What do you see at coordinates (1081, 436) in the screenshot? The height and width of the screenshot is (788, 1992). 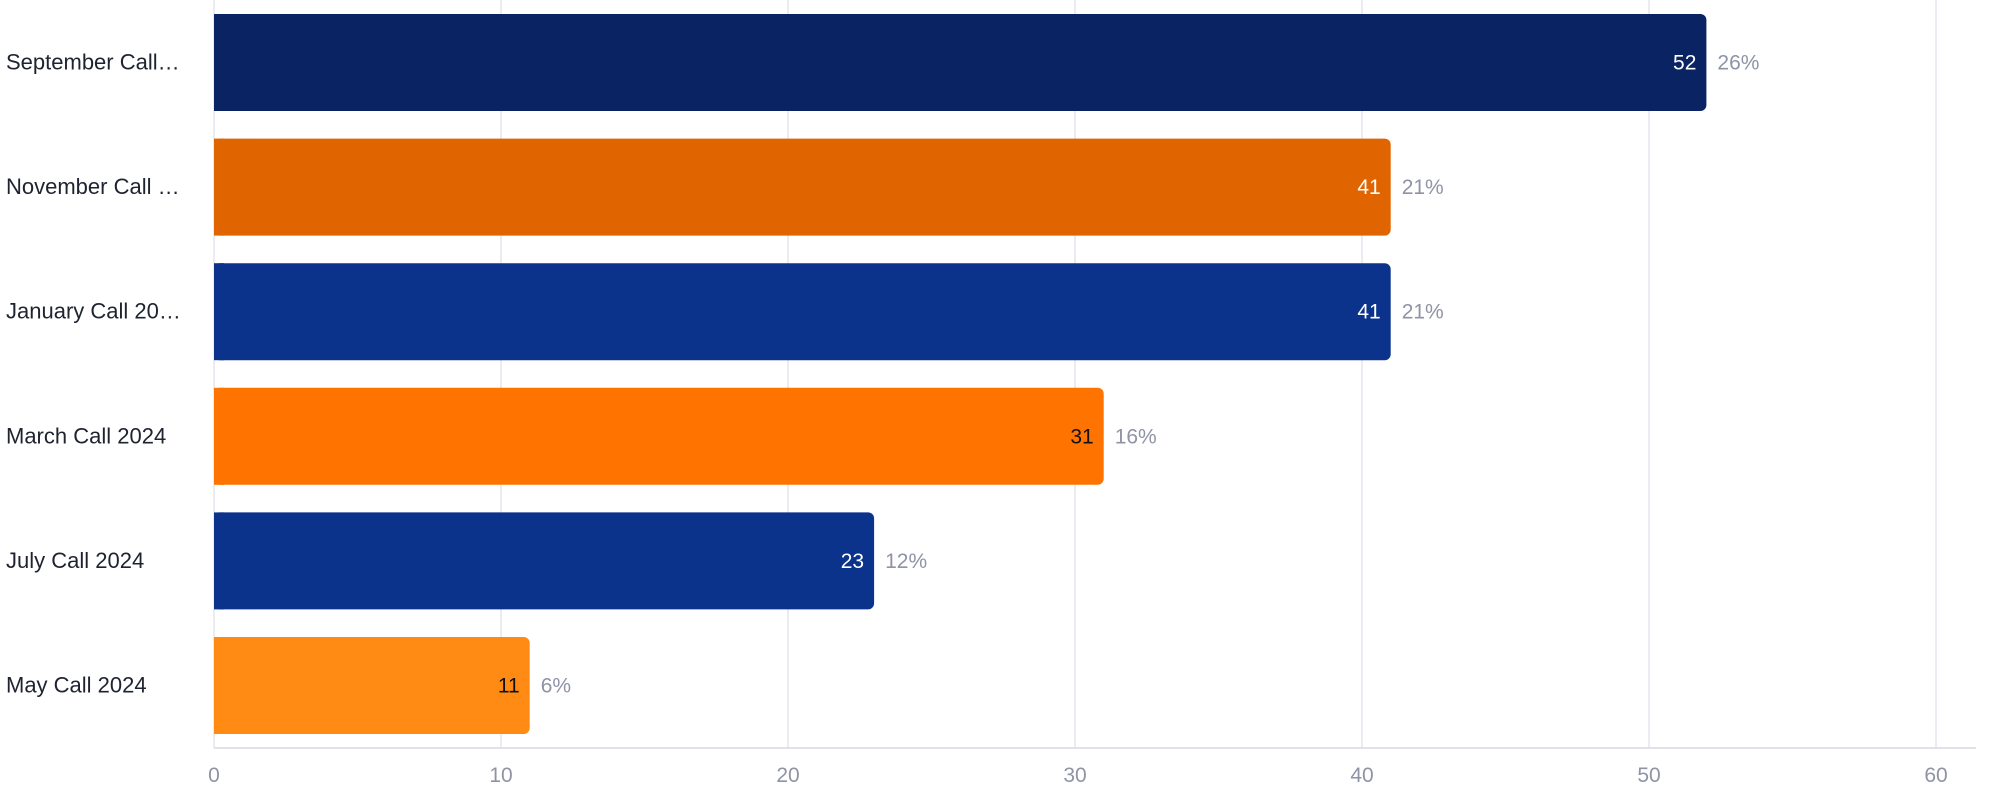 I see `bar-value-label: 31` at bounding box center [1081, 436].